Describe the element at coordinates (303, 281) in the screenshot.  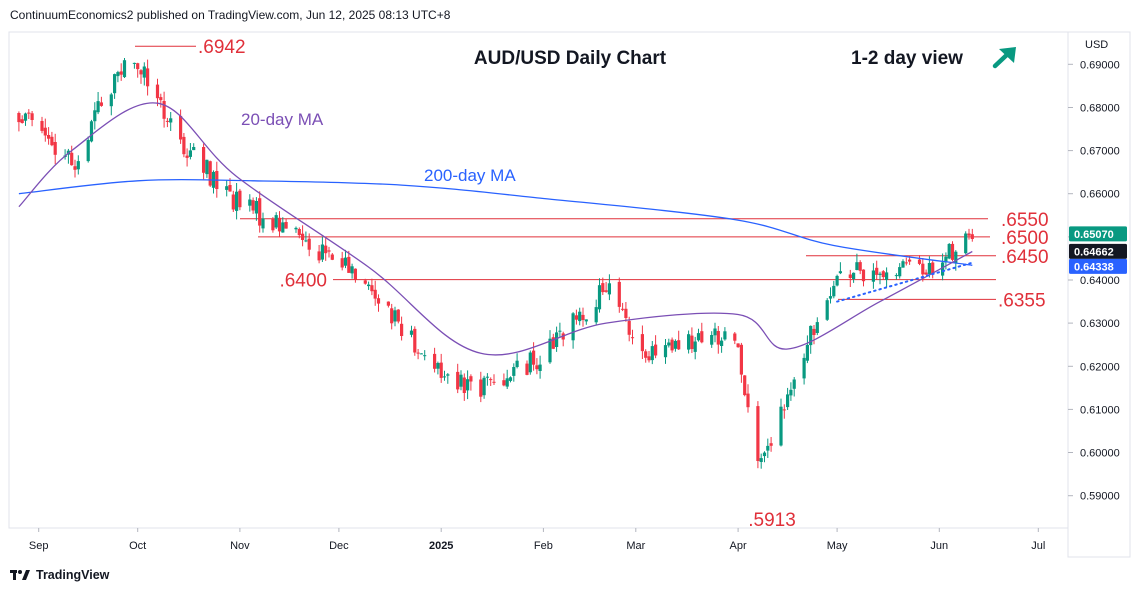
I see `level-label-4: .6400` at that location.